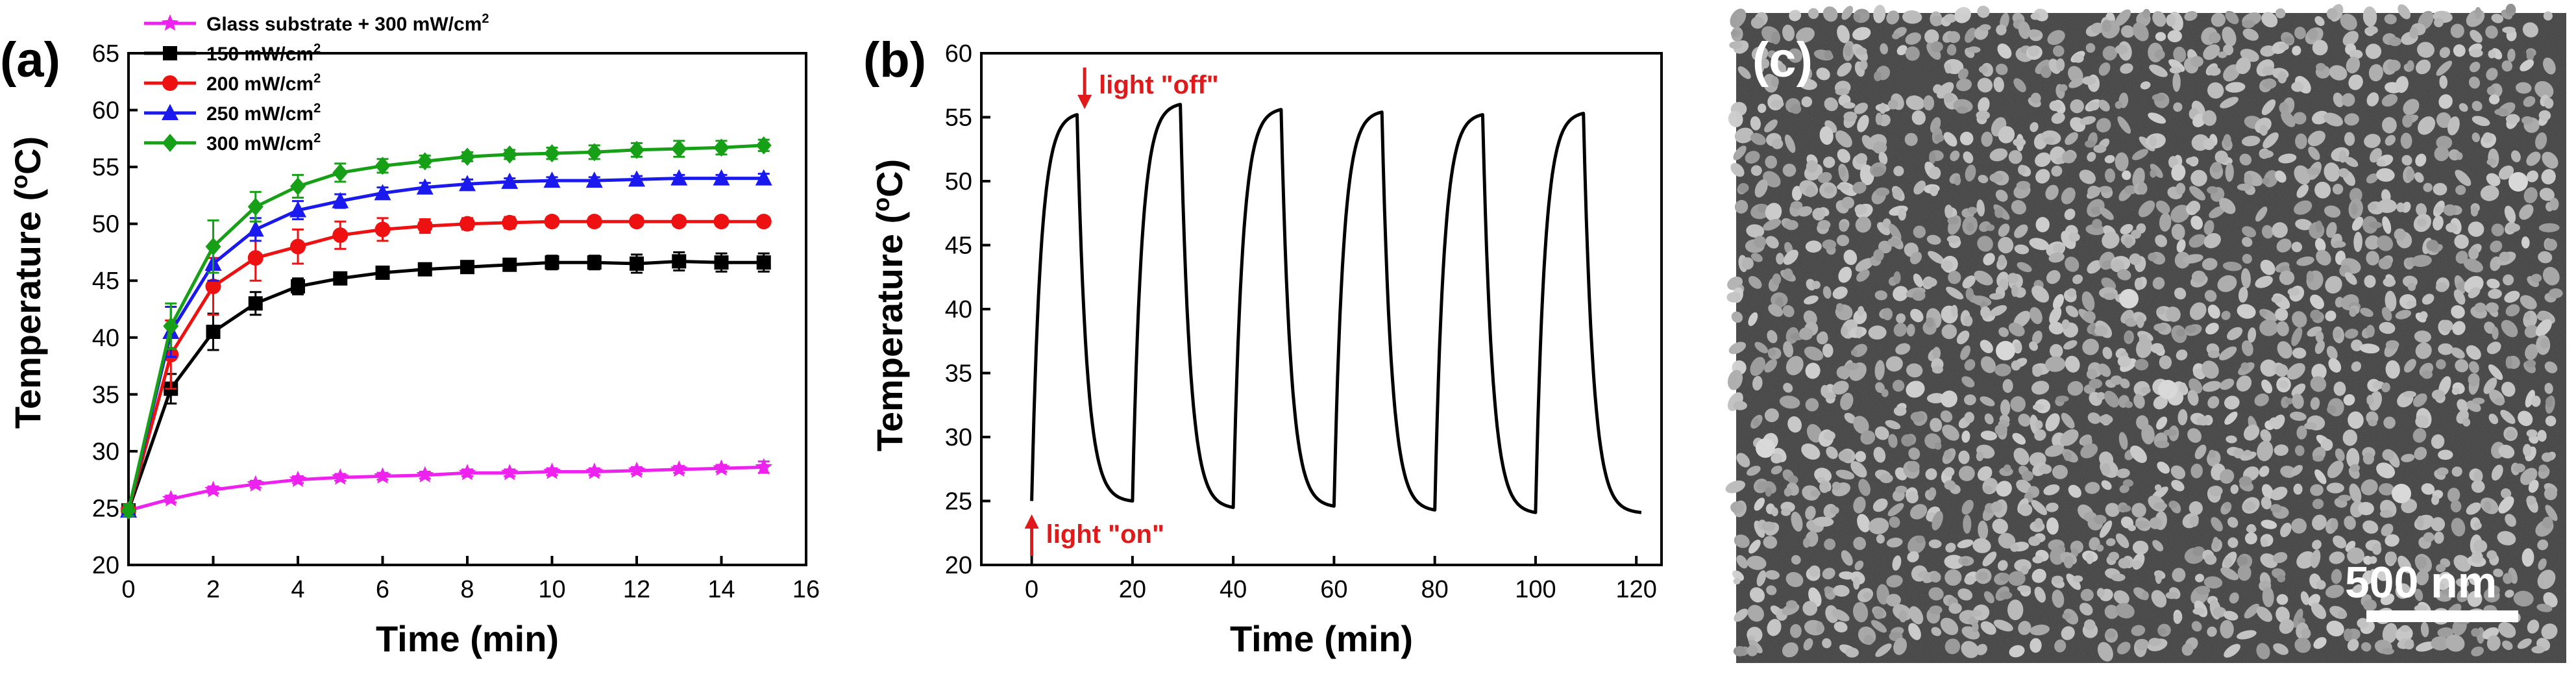 Image resolution: width=2576 pixels, height=676 pixels. What do you see at coordinates (2421, 582) in the screenshot?
I see `scale-bar-label: 500 nm` at bounding box center [2421, 582].